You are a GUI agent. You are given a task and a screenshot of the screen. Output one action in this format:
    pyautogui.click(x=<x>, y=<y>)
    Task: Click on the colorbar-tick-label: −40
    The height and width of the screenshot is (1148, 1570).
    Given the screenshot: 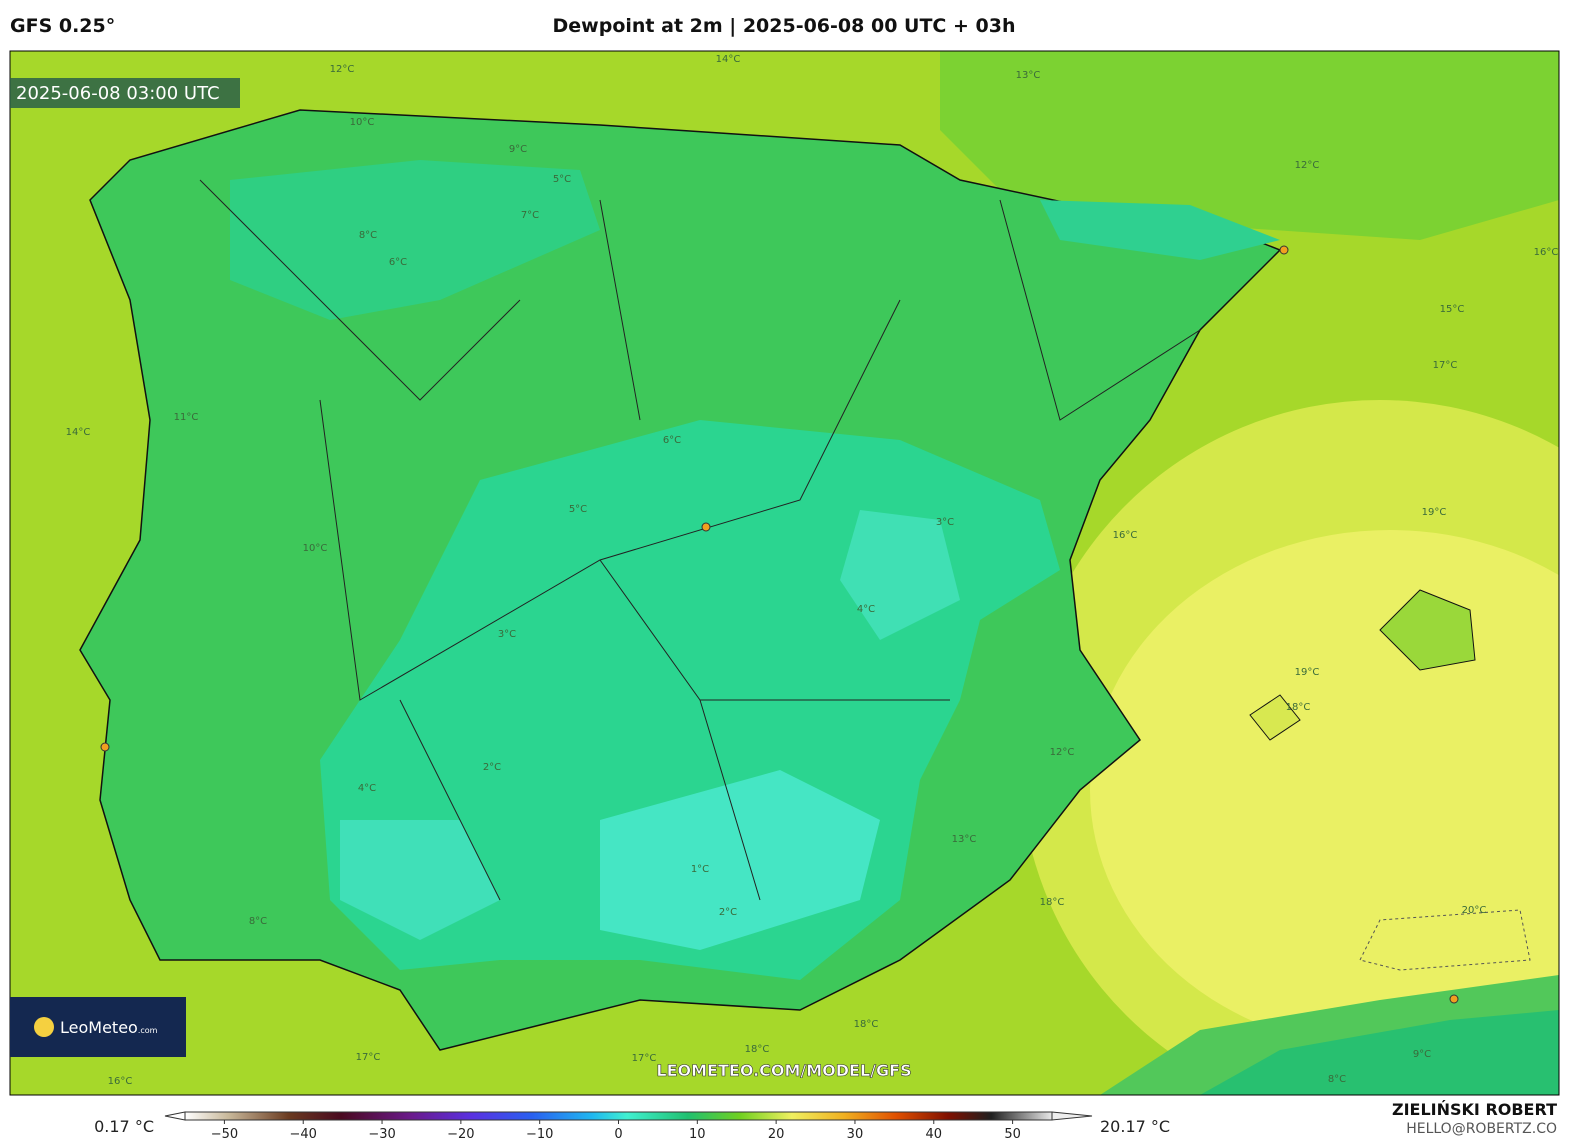 What is the action you would take?
    pyautogui.click(x=303, y=1134)
    